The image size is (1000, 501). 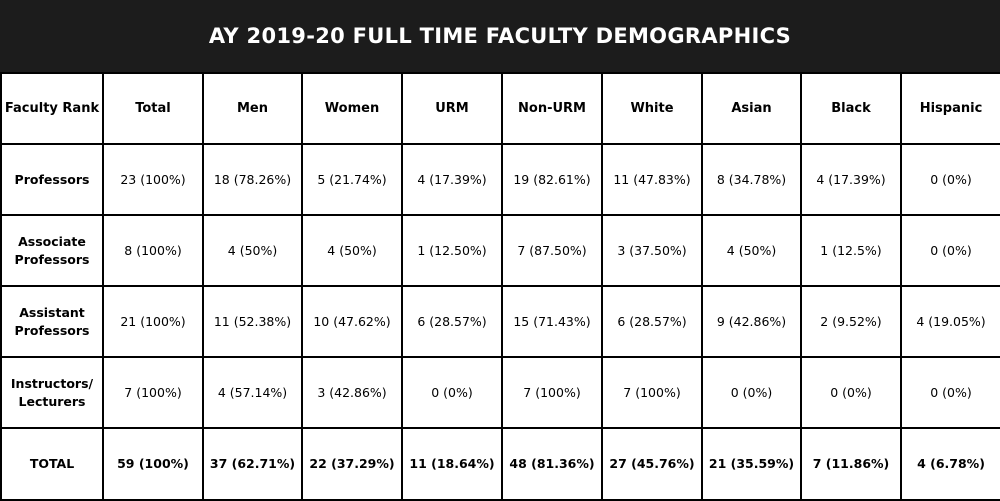 I want to click on table-cell: 3 (42.86%), so click(x=352, y=392).